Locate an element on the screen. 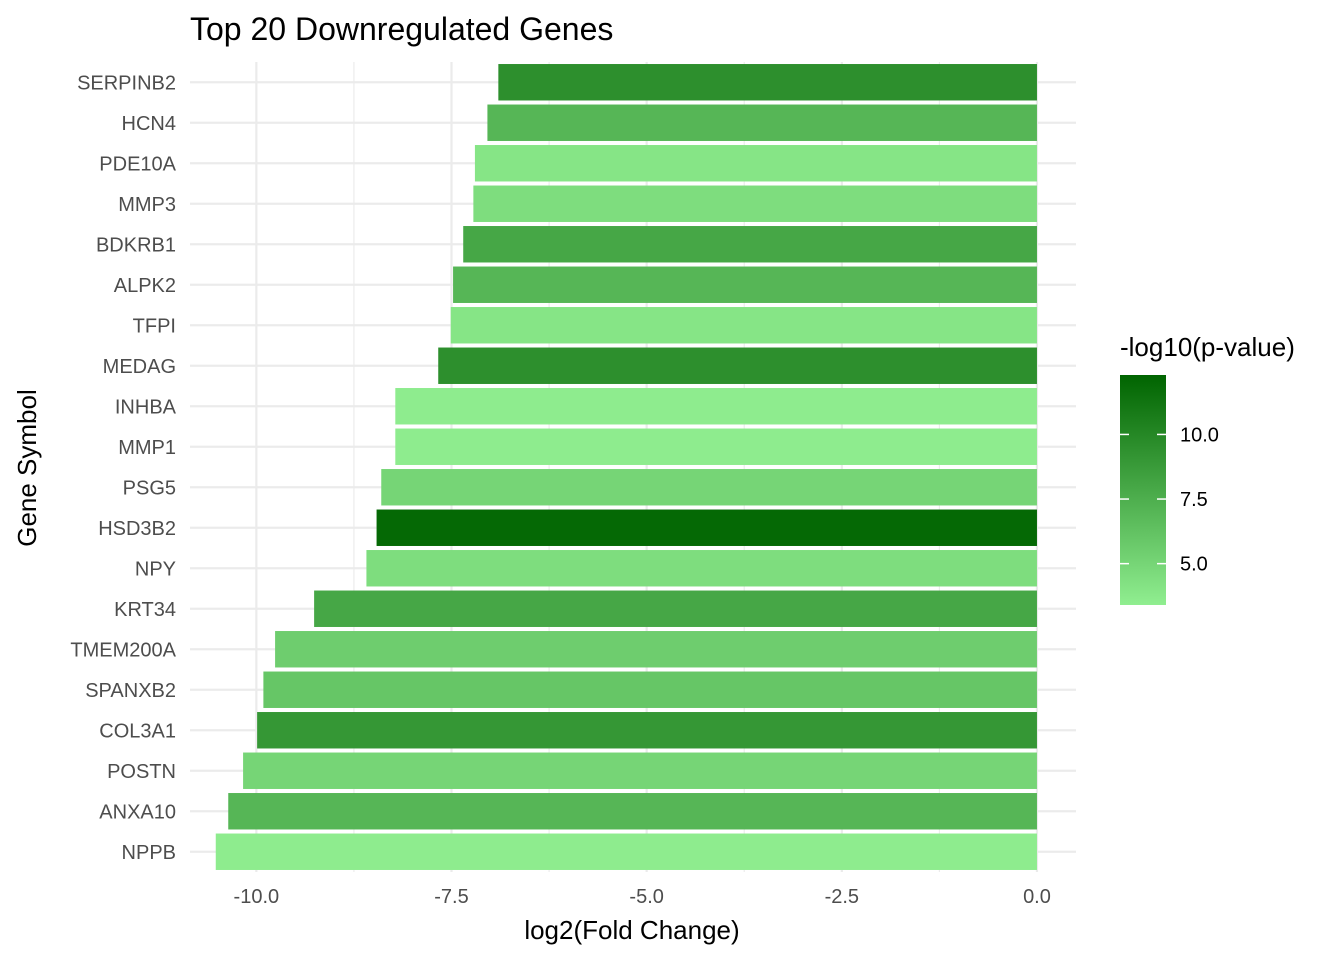 This screenshot has width=1344, height=960. y-tick-label: PSG5 is located at coordinates (149, 488).